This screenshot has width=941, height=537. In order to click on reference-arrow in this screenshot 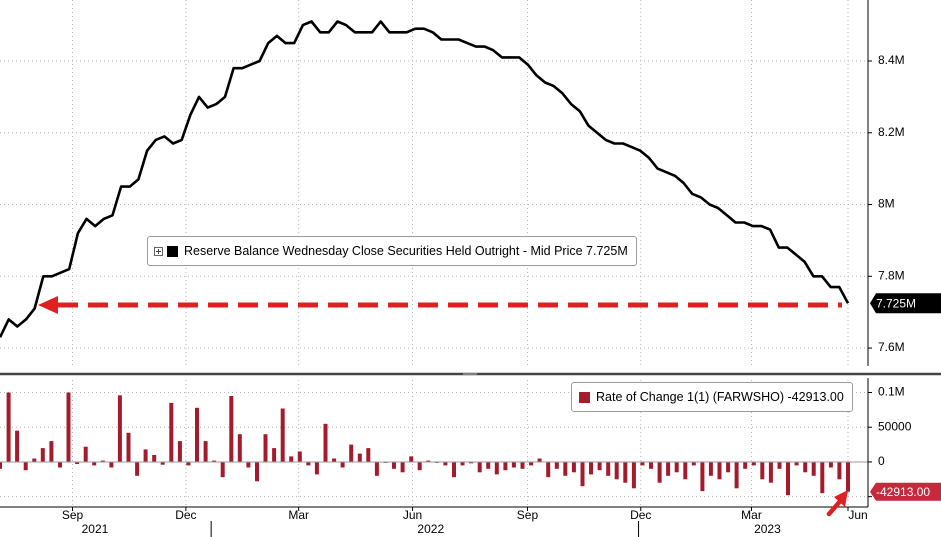, I will do `click(440, 305)`.